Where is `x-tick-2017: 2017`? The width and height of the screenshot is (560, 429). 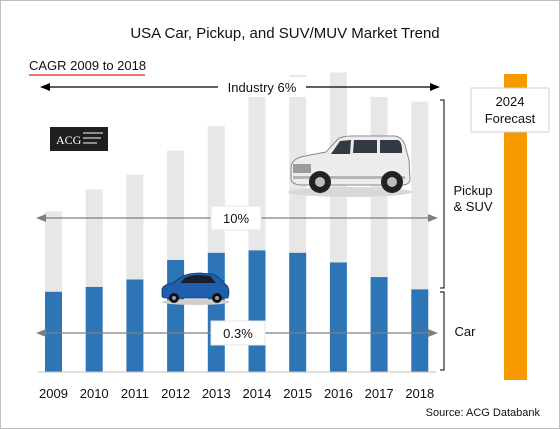 x-tick-2017: 2017 is located at coordinates (379, 393).